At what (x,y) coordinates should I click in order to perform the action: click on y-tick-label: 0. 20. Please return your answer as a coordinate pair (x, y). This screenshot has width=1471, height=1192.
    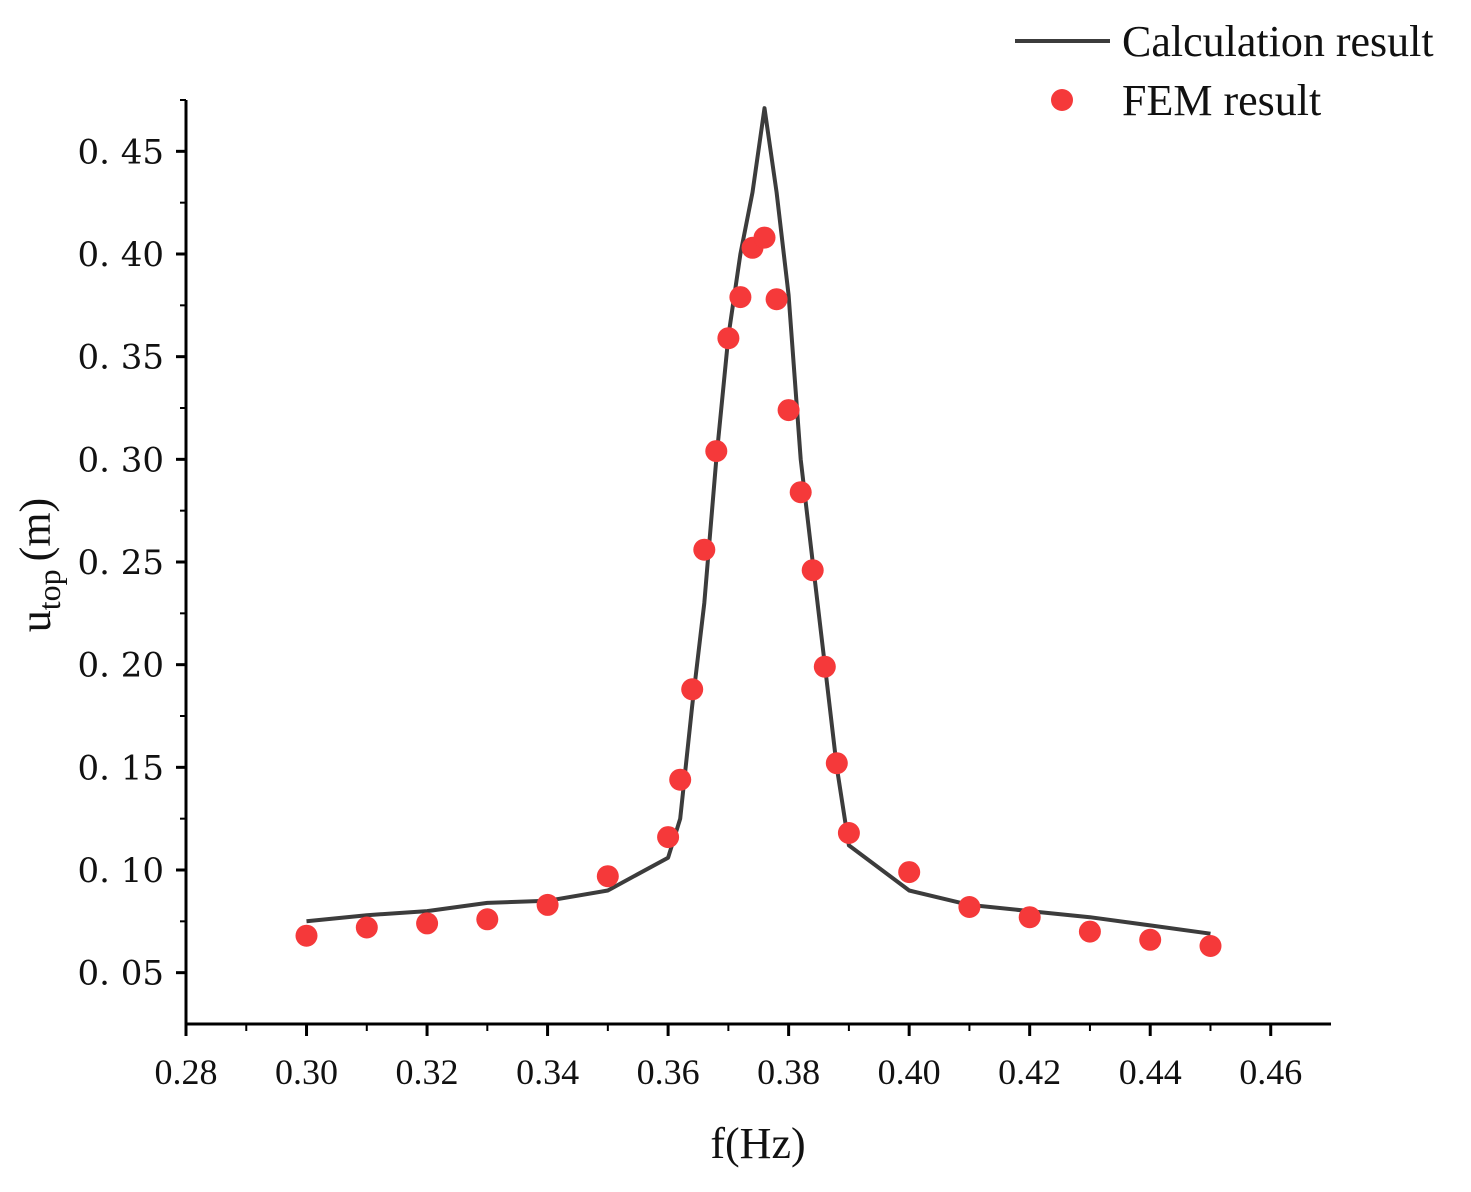
    Looking at the image, I should click on (120, 666).